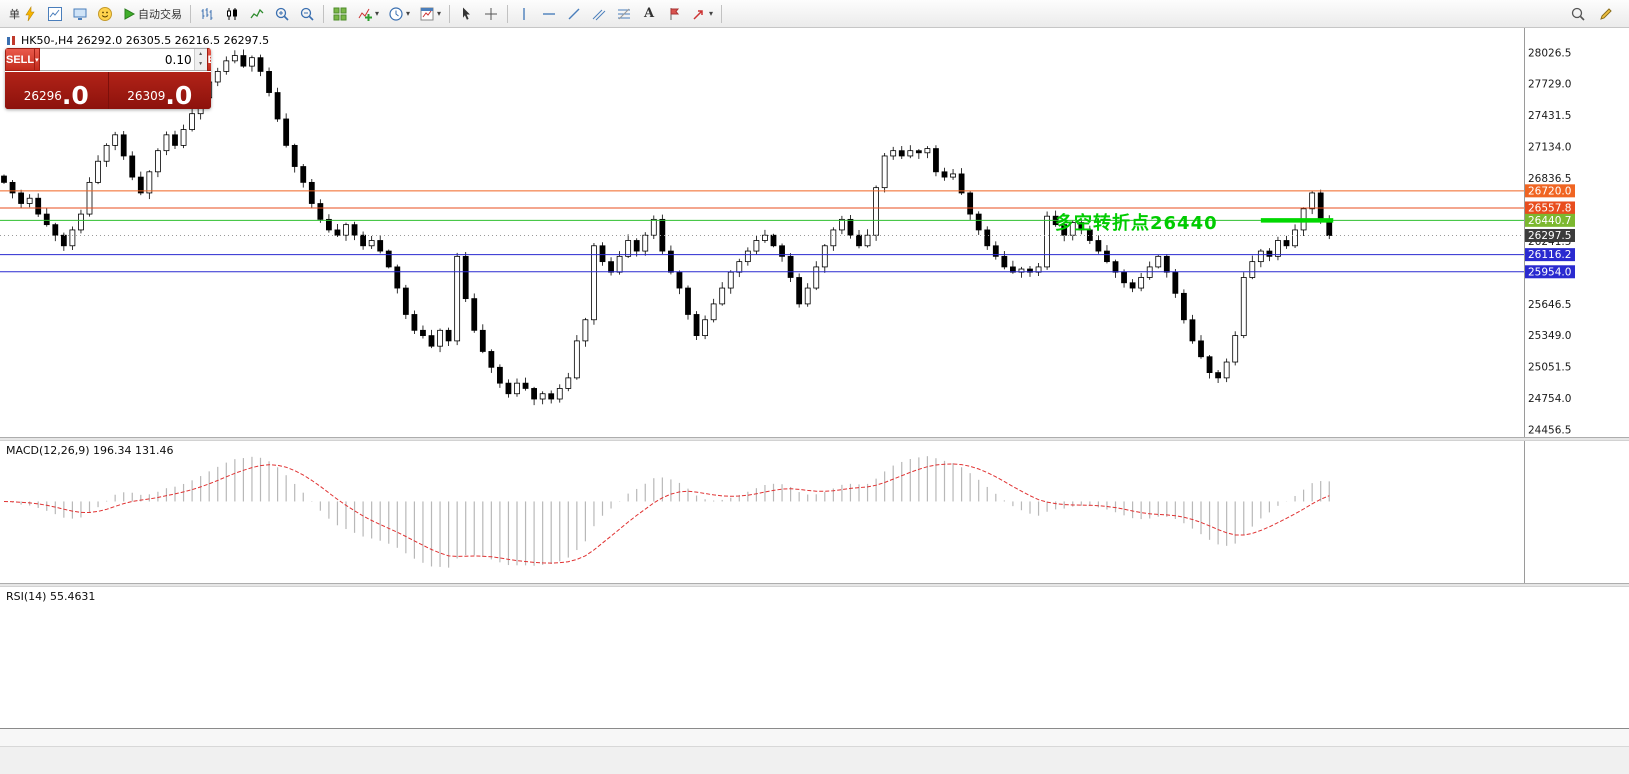 The image size is (1629, 774). I want to click on equidistant-channel-button, so click(599, 14).